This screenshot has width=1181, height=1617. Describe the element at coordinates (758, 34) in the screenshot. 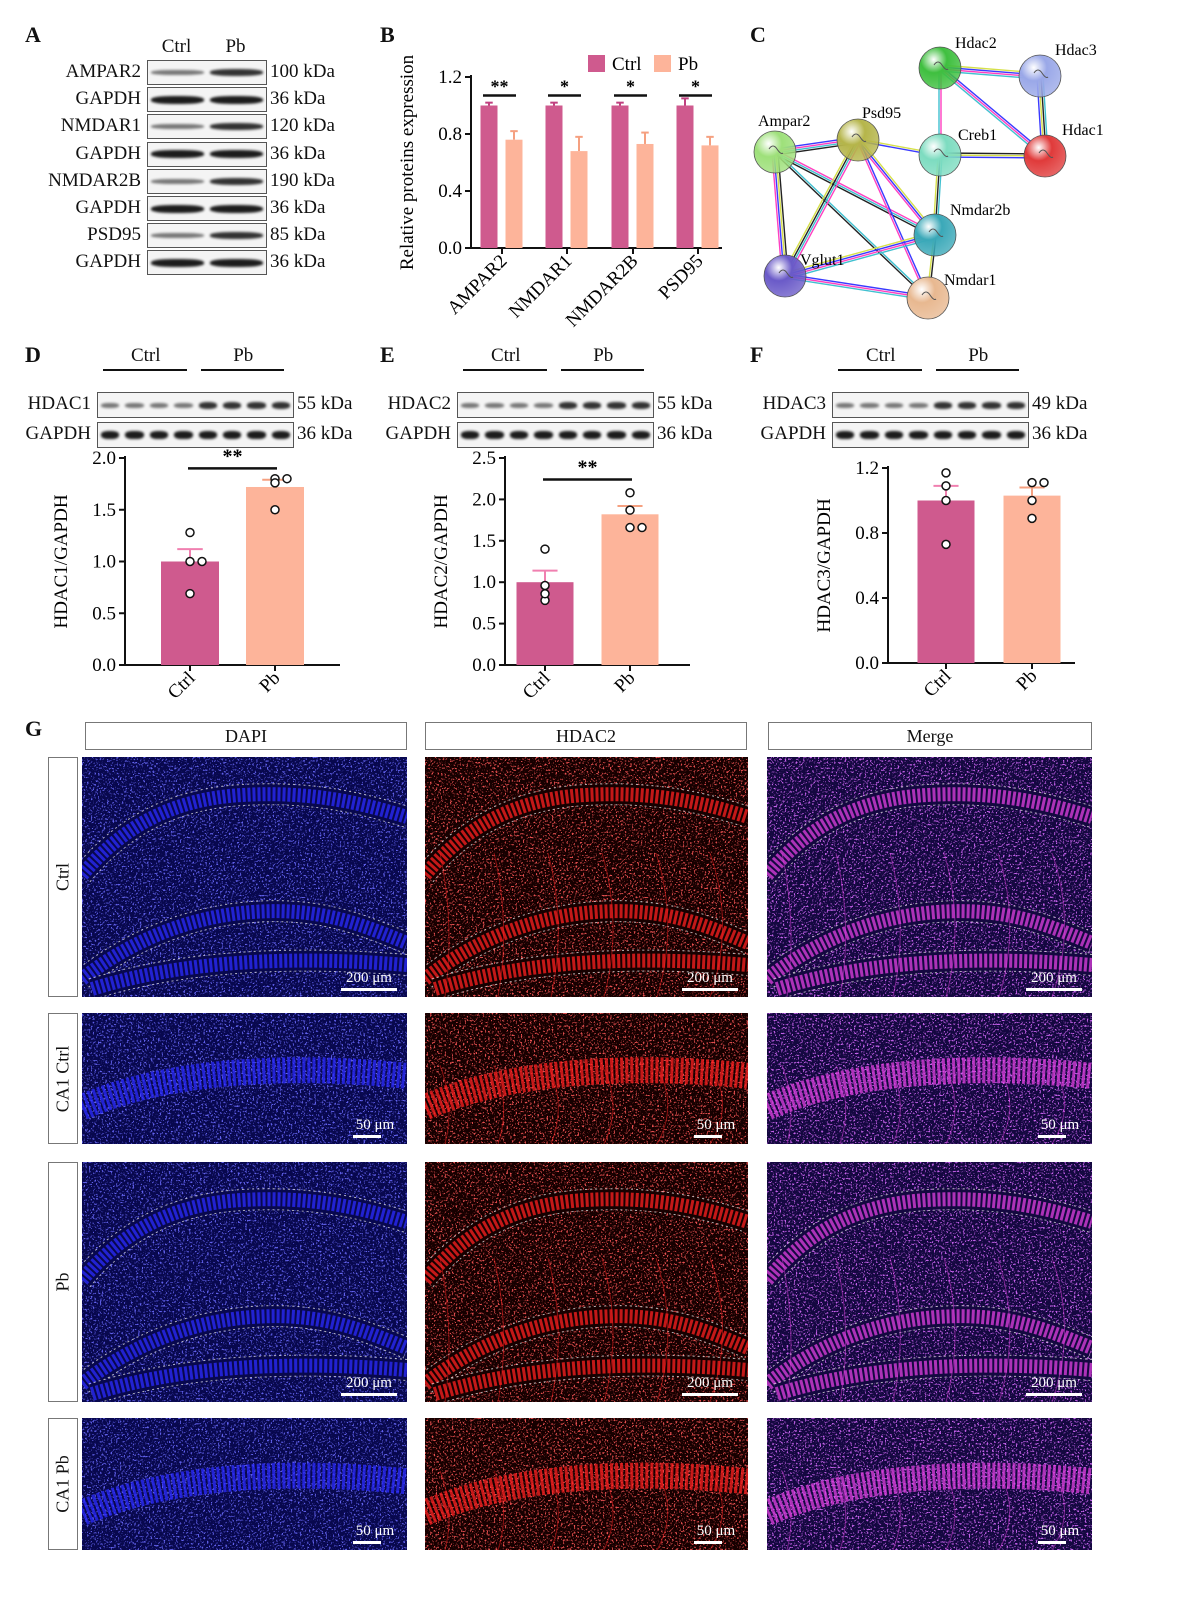

I see `panel-label-c: C` at that location.